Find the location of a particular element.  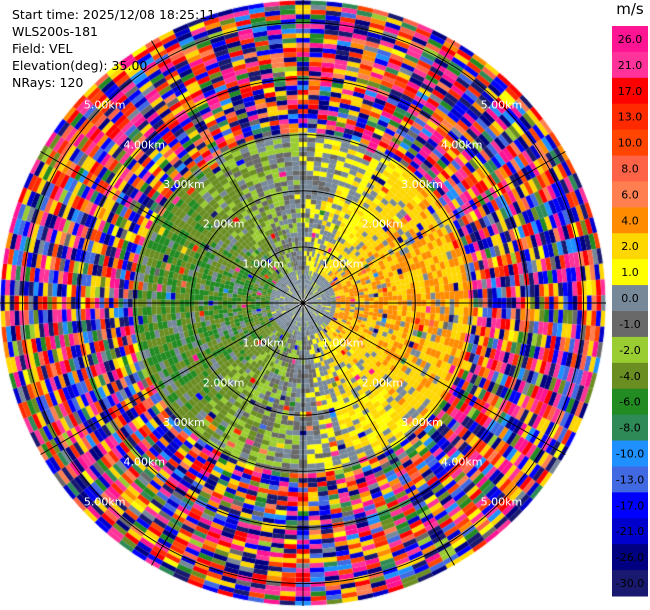

colorbar-tick: 8.0 is located at coordinates (630, 169).